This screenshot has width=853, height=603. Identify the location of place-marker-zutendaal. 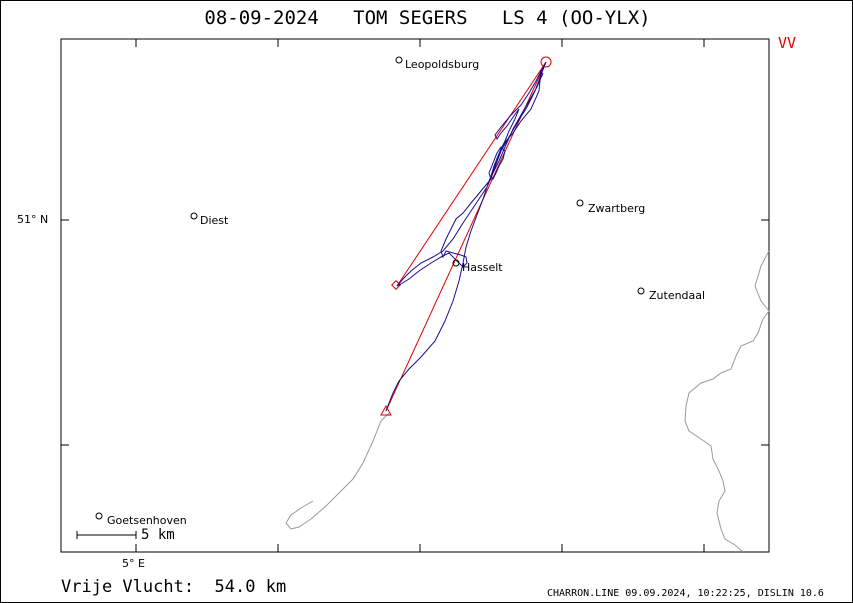
(641, 291).